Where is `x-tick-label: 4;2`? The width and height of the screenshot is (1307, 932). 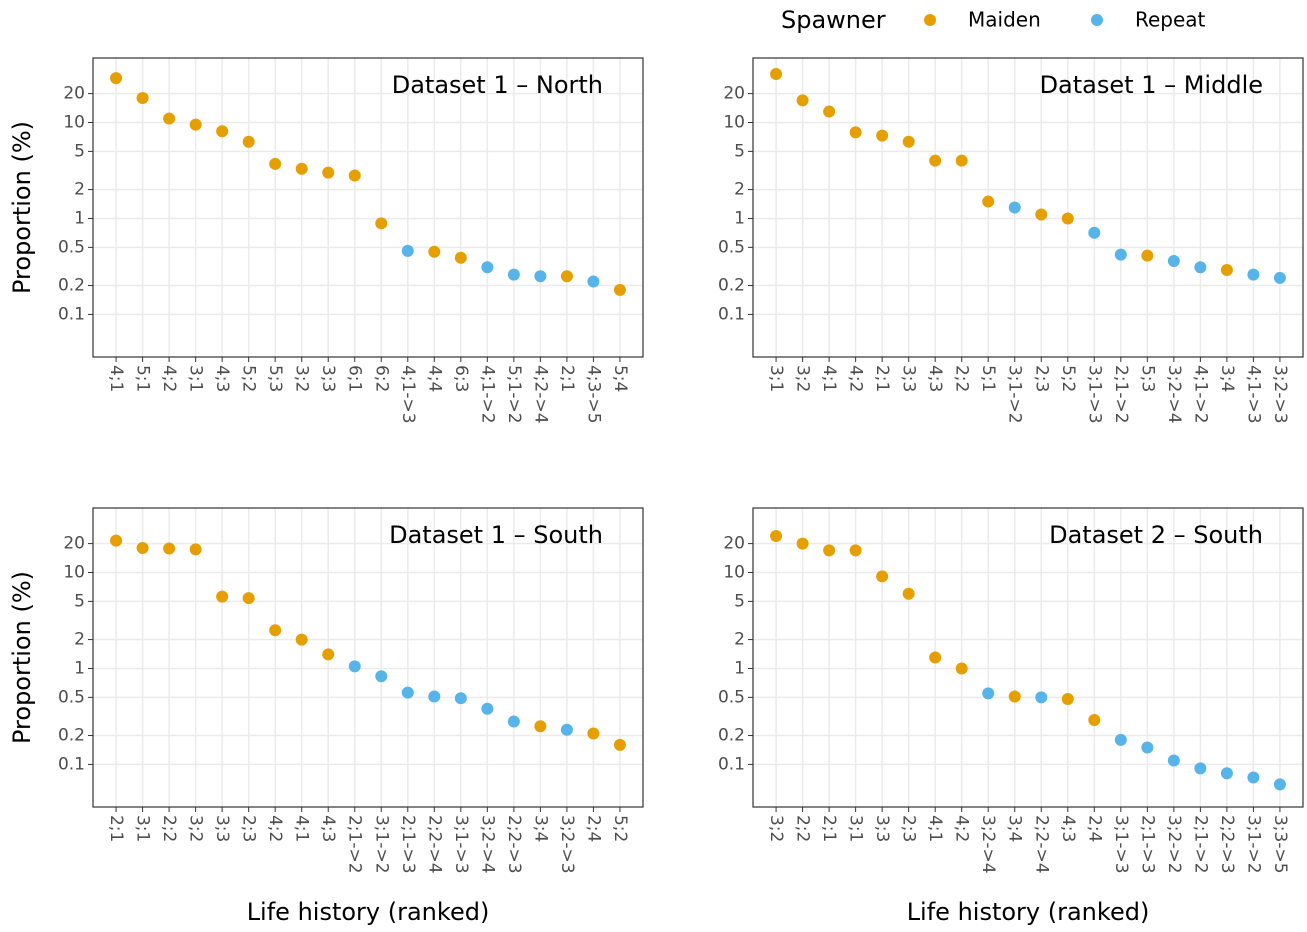
x-tick-label: 4;2 is located at coordinates (169, 378).